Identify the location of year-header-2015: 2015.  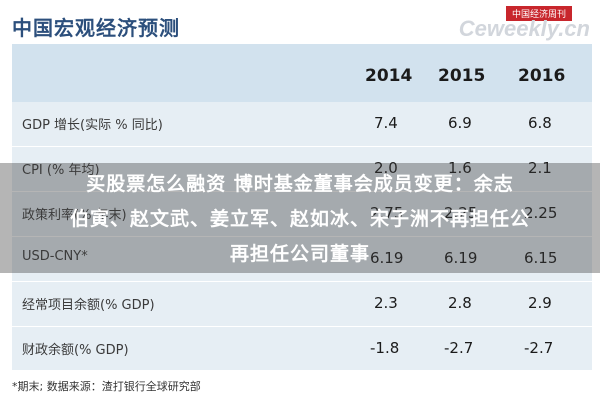
(462, 76).